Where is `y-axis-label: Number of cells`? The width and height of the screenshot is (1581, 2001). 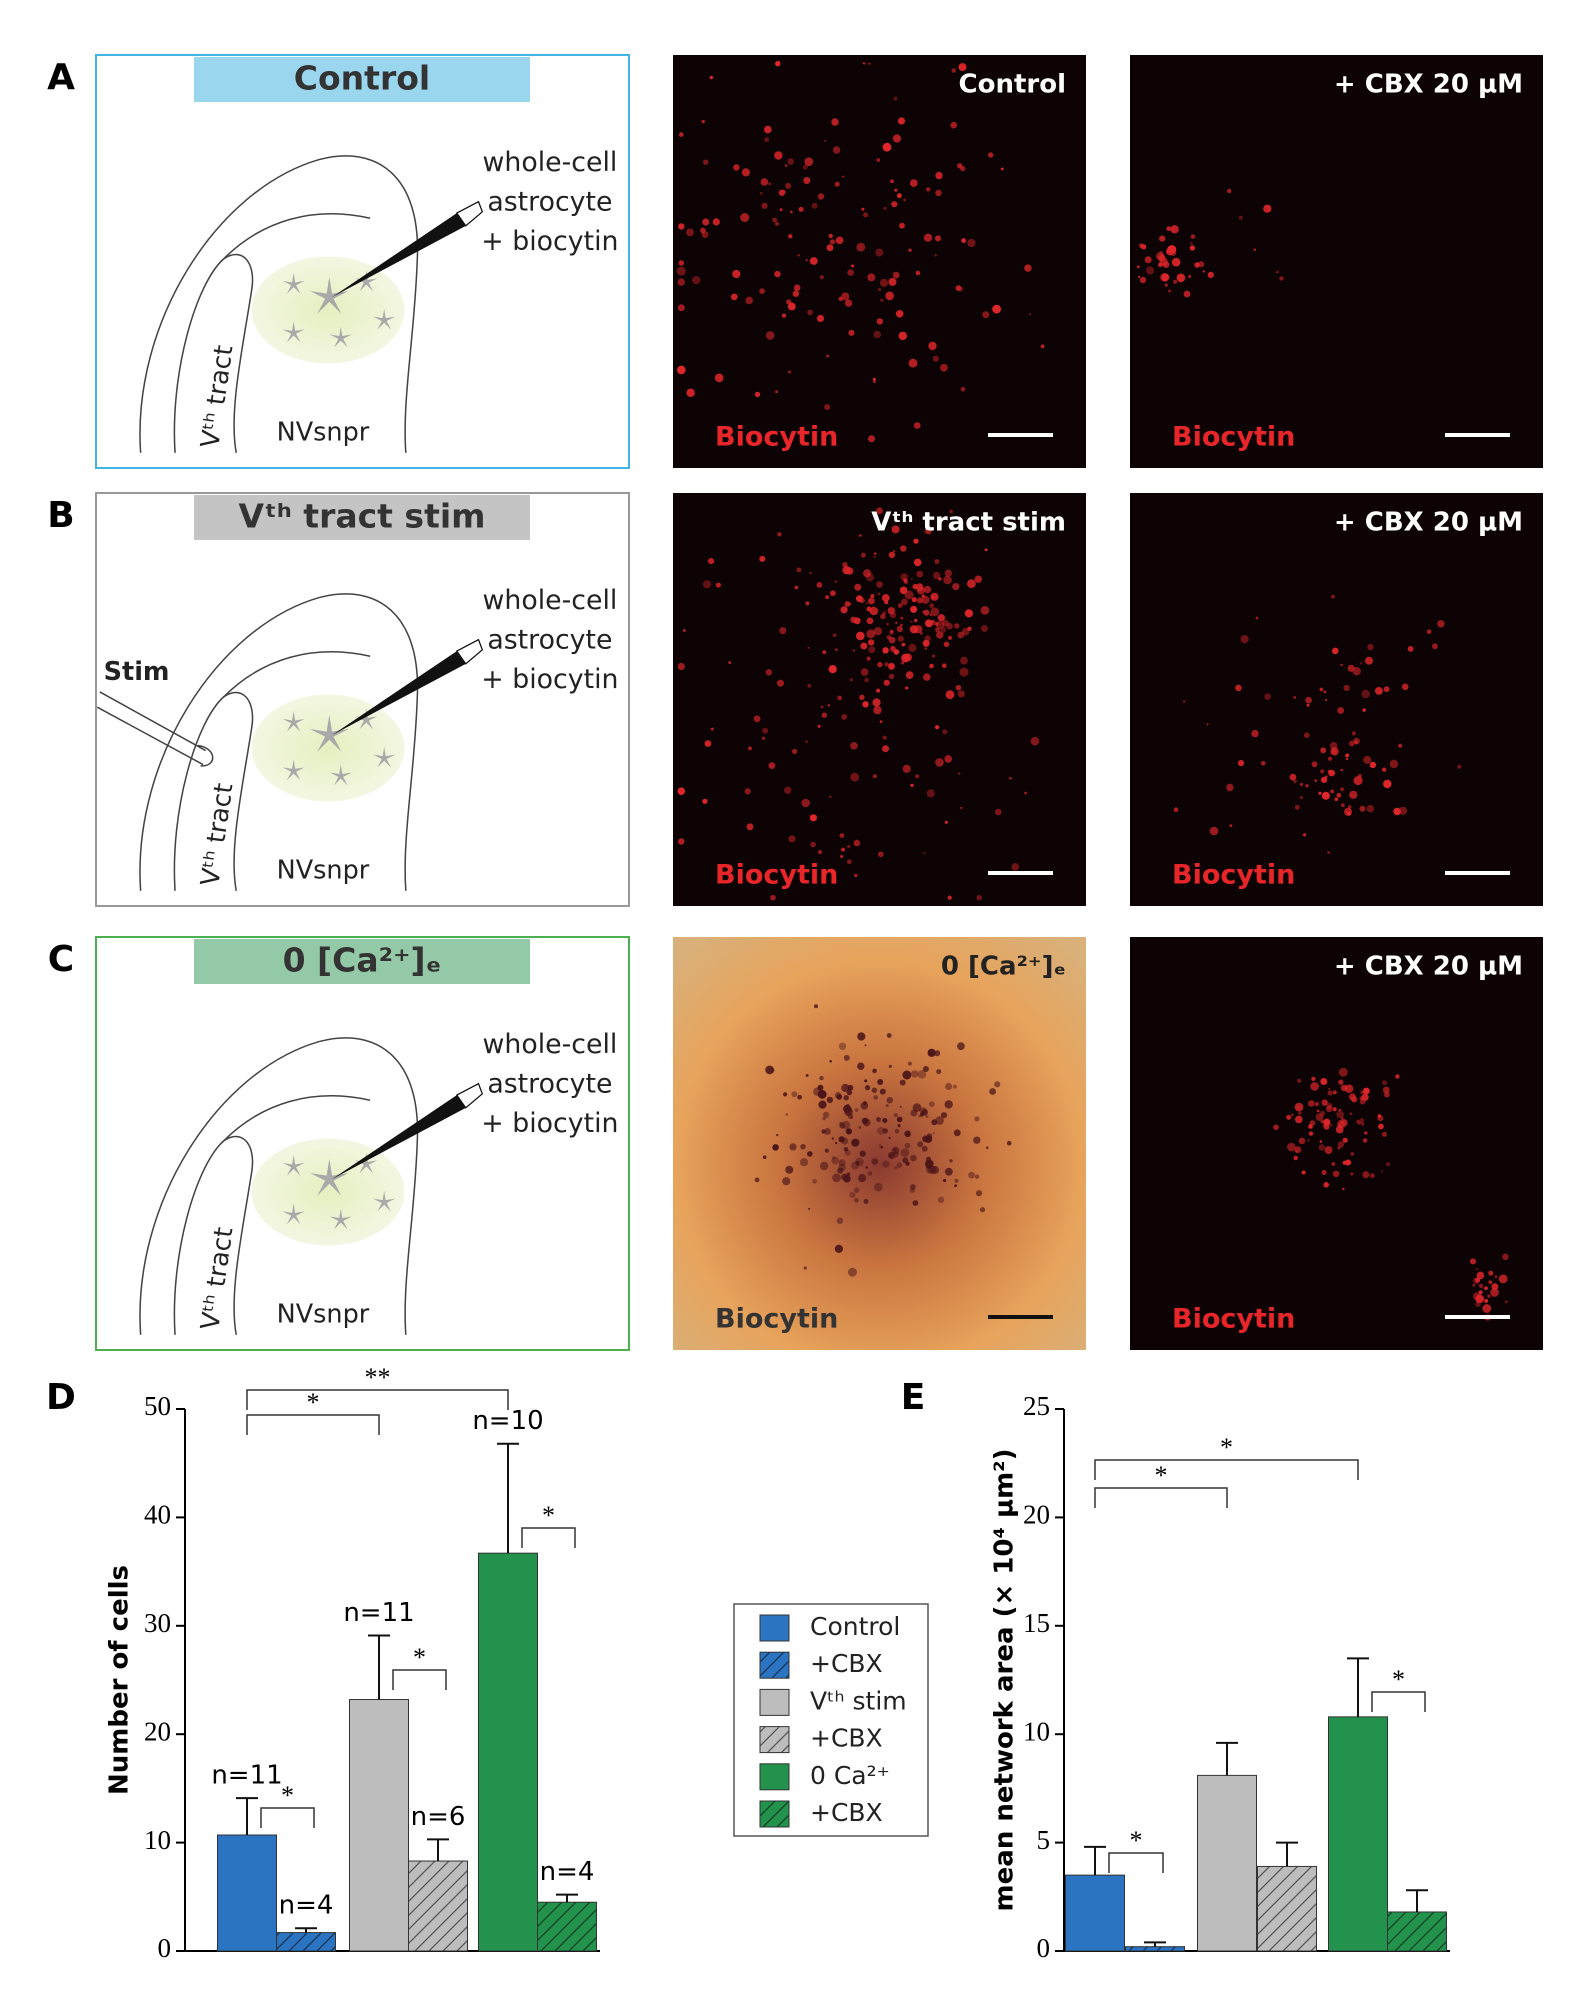 y-axis-label: Number of cells is located at coordinates (120, 1680).